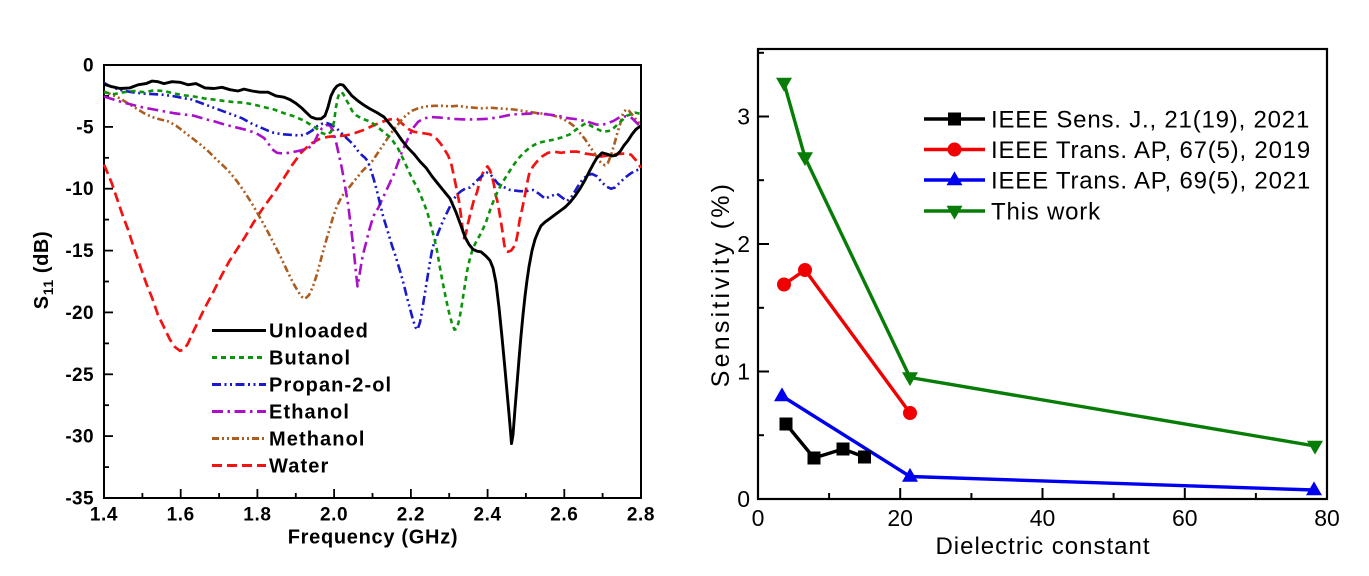  What do you see at coordinates (743, 244) in the screenshot?
I see `svg-text: 2` at bounding box center [743, 244].